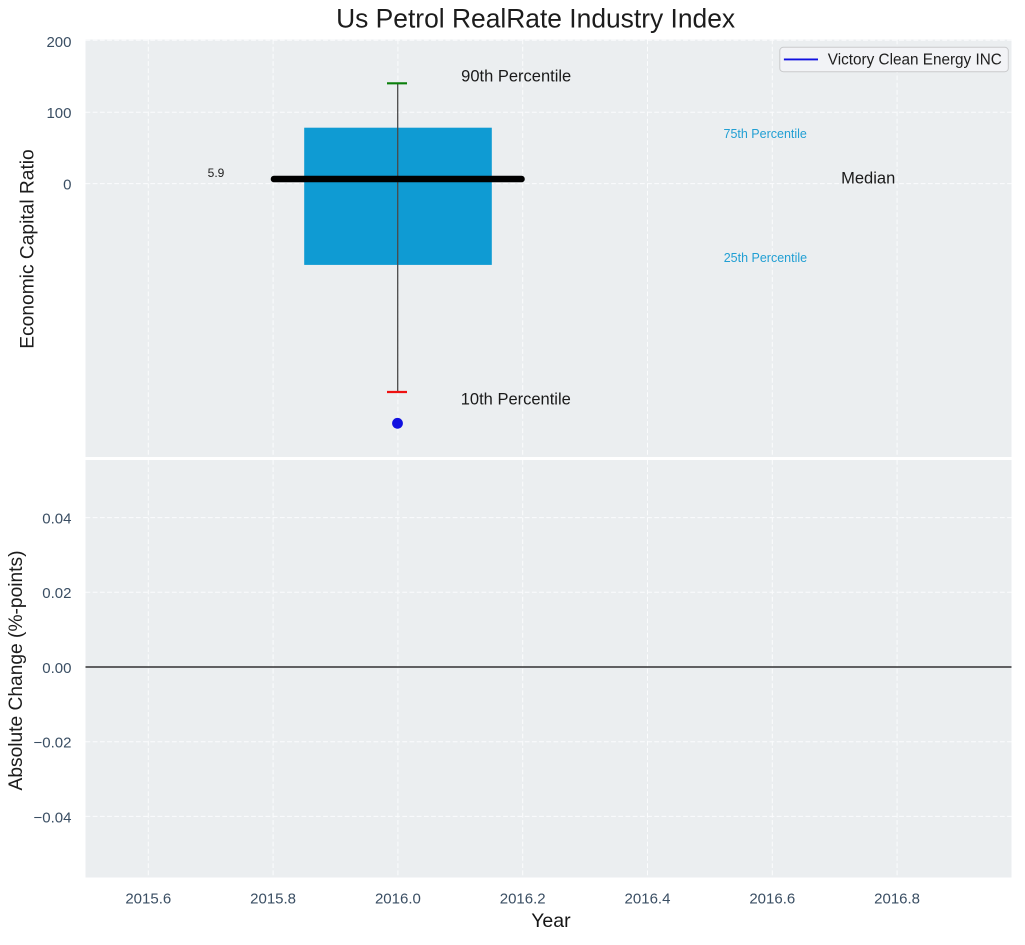 This screenshot has width=1025, height=945. Describe the element at coordinates (535, 19) in the screenshot. I see `svg-text:Us Petrol RealRate Industry In: Us Petrol RealRate Industry Index` at that location.